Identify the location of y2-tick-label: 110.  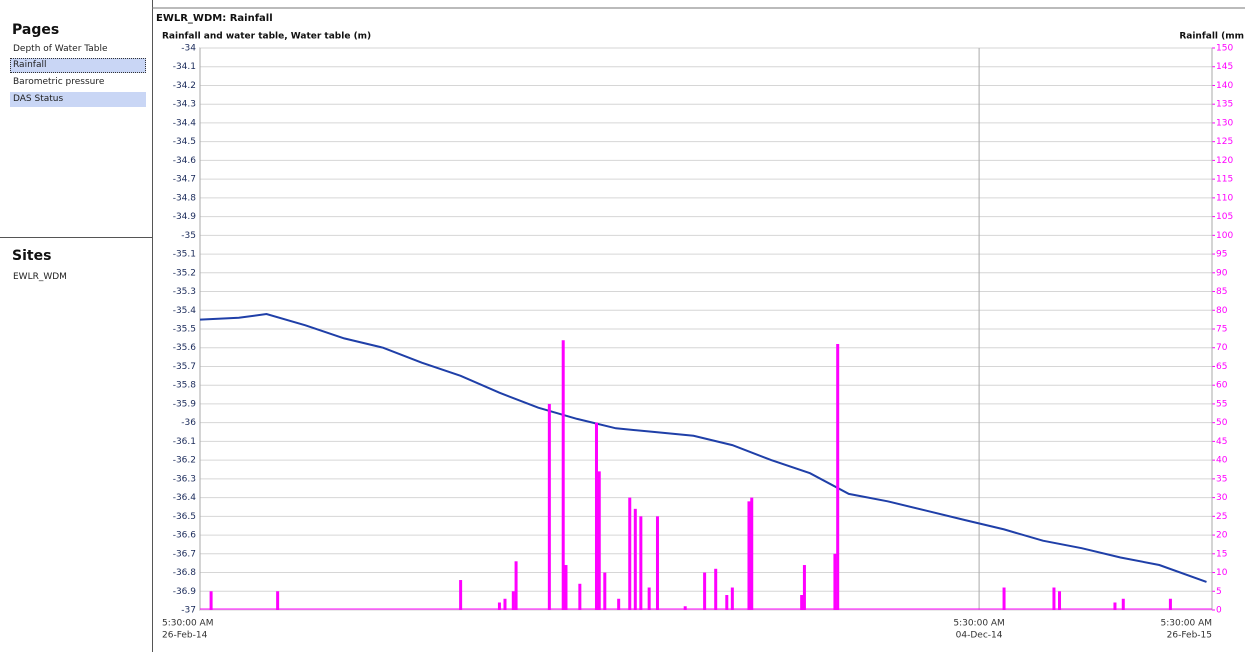
(1224, 198).